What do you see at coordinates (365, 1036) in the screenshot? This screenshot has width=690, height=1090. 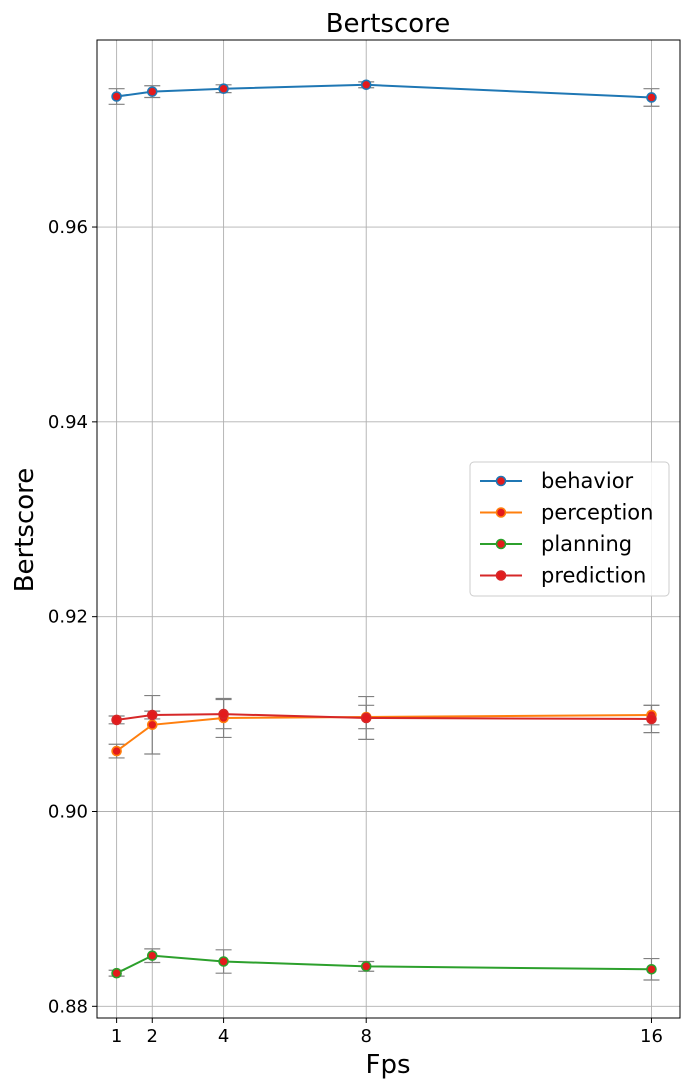 I see `x-tick-label: 8` at bounding box center [365, 1036].